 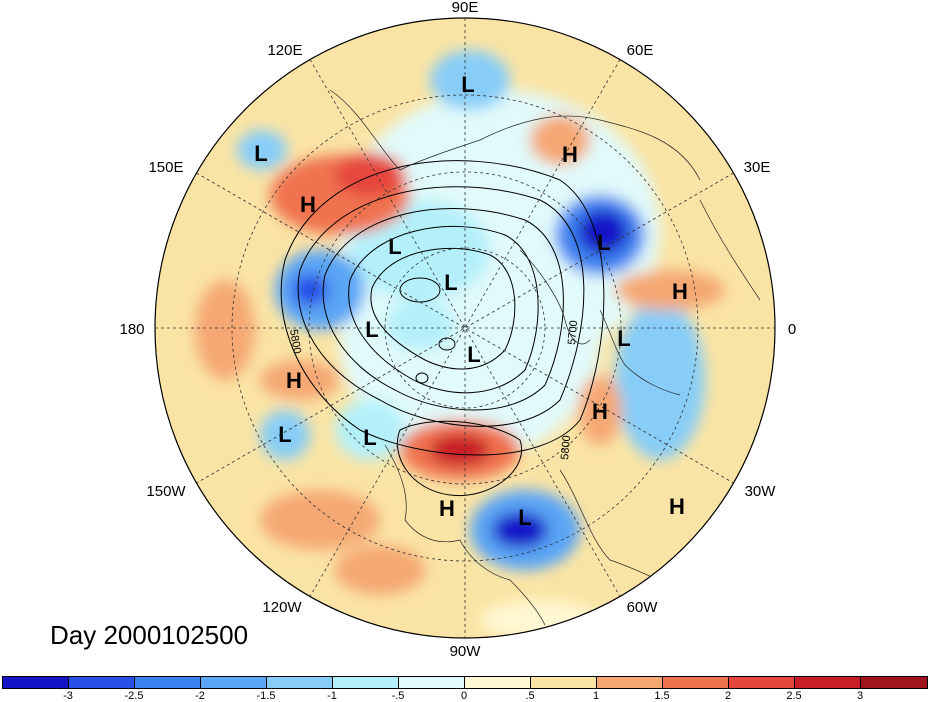 What do you see at coordinates (149, 635) in the screenshot?
I see `date-title: Day 2000102500` at bounding box center [149, 635].